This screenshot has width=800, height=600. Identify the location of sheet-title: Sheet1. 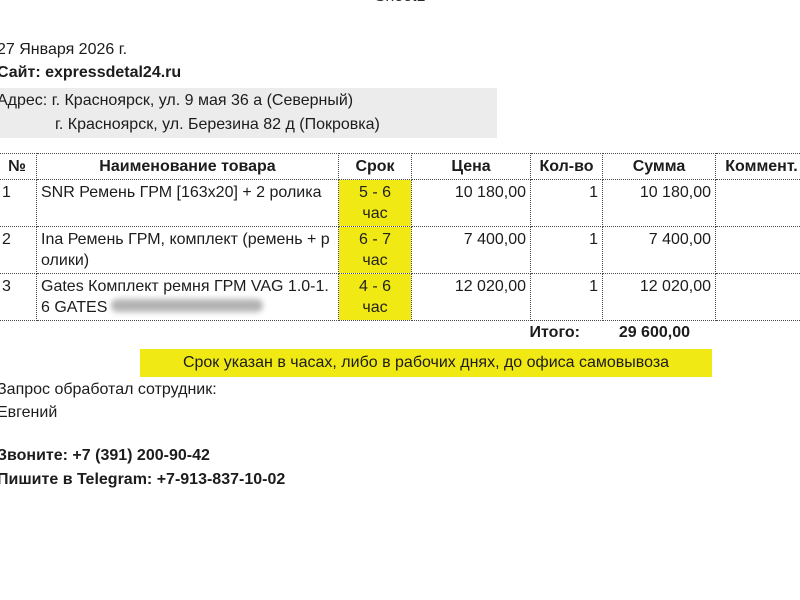
(400, 3).